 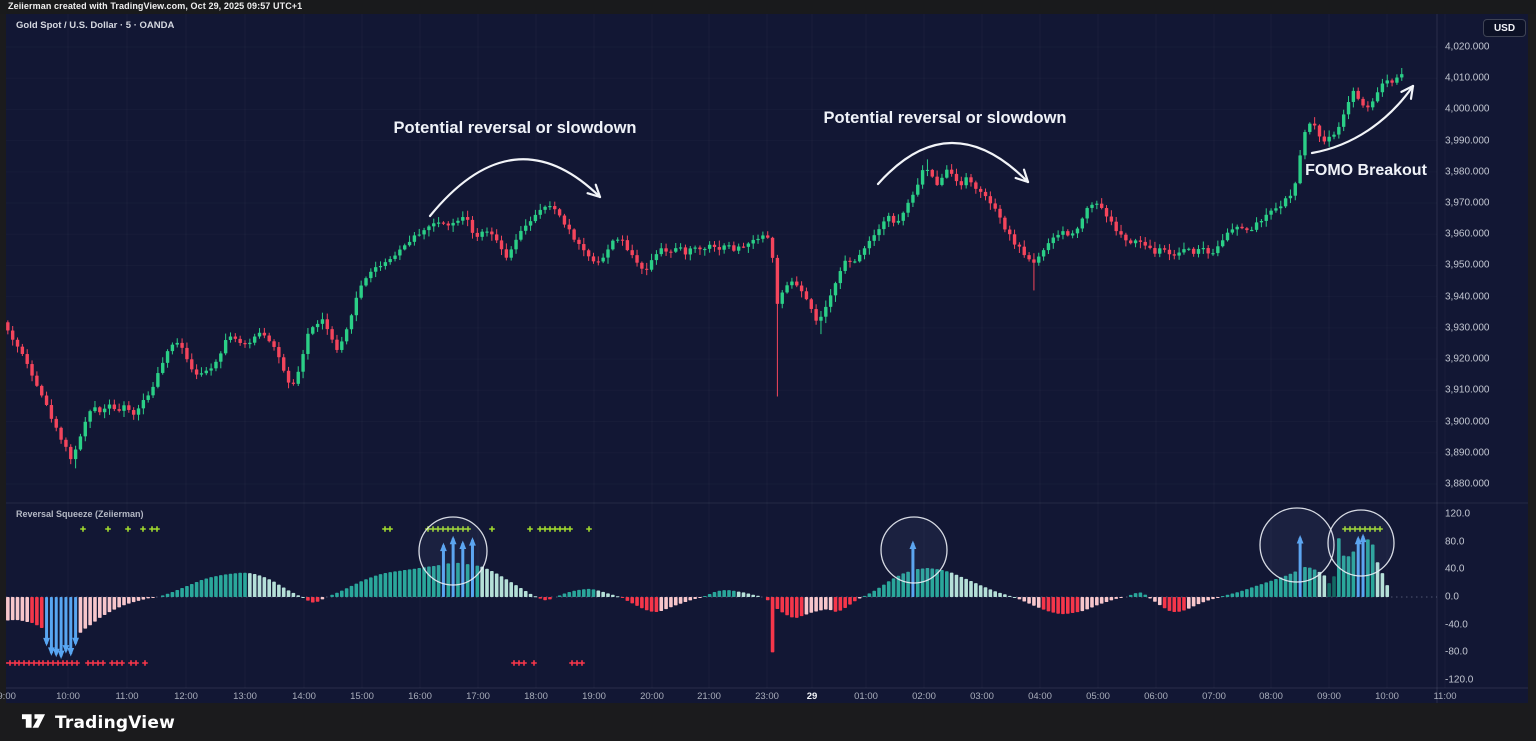 I want to click on time-axis-label: 21:00, so click(x=709, y=696).